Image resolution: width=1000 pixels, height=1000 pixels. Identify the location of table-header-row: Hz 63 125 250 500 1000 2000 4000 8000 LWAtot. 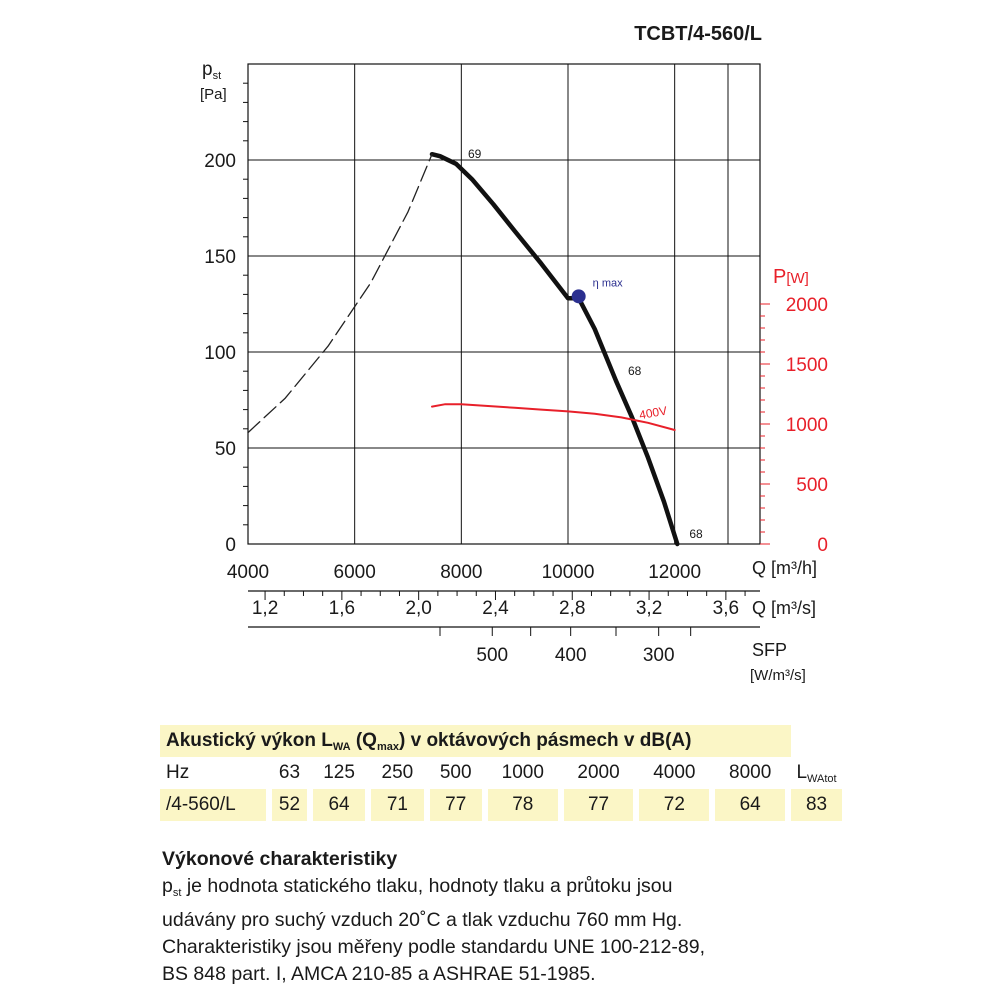
(501, 773).